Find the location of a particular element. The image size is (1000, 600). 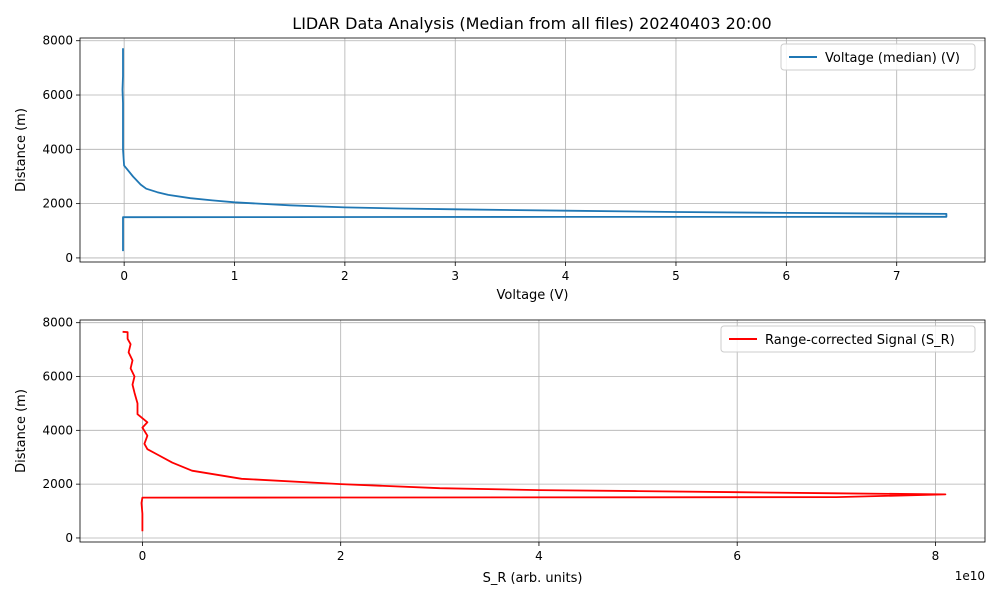

x-axis-label: Voltage (V) is located at coordinates (533, 295).